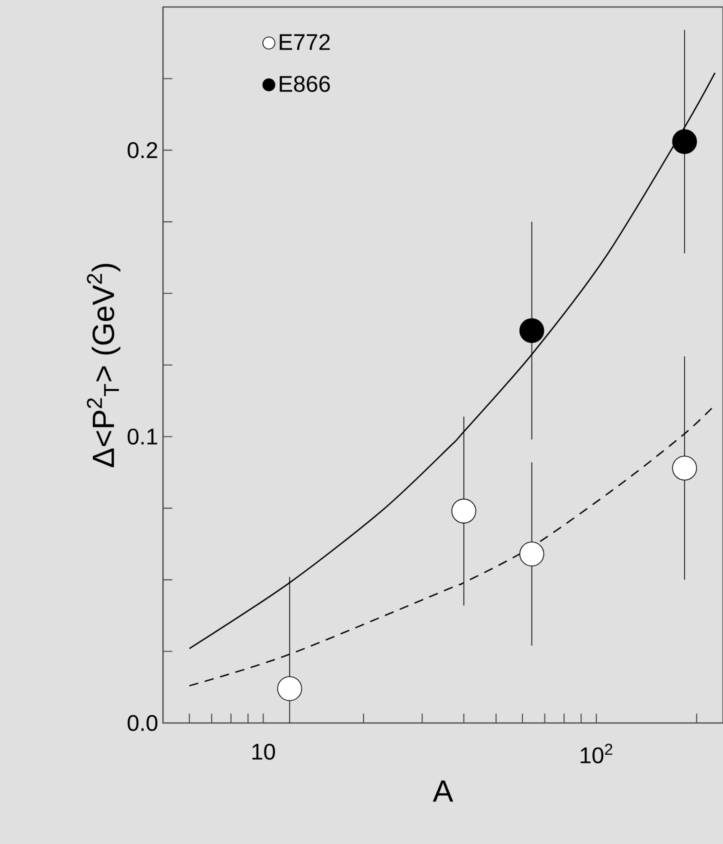  I want to click on y-tick-label: 0.0, so click(143, 723).